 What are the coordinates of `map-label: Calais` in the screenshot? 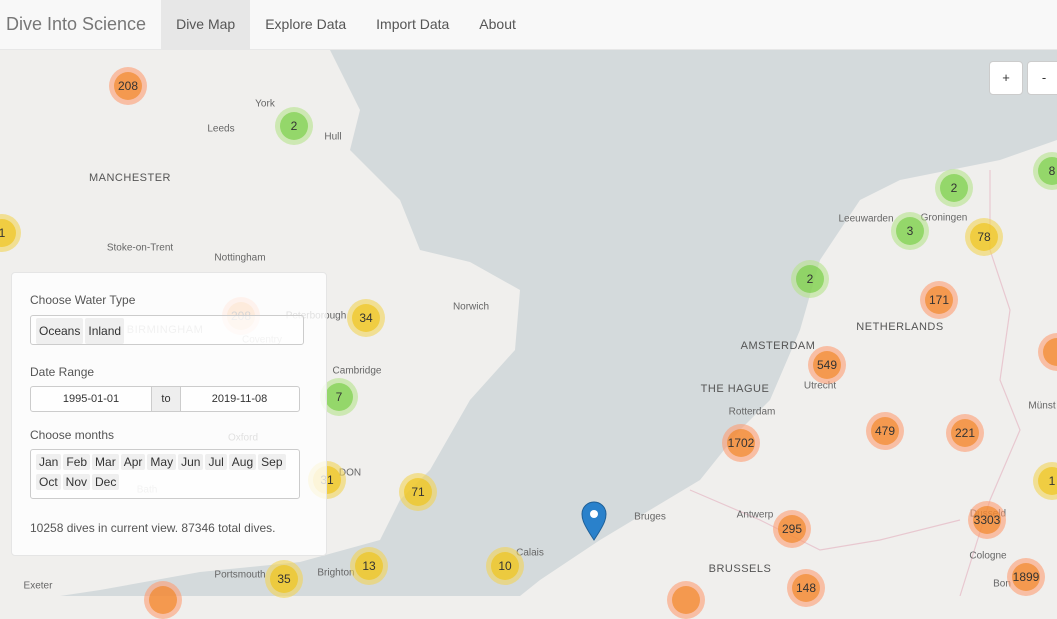 It's located at (530, 553).